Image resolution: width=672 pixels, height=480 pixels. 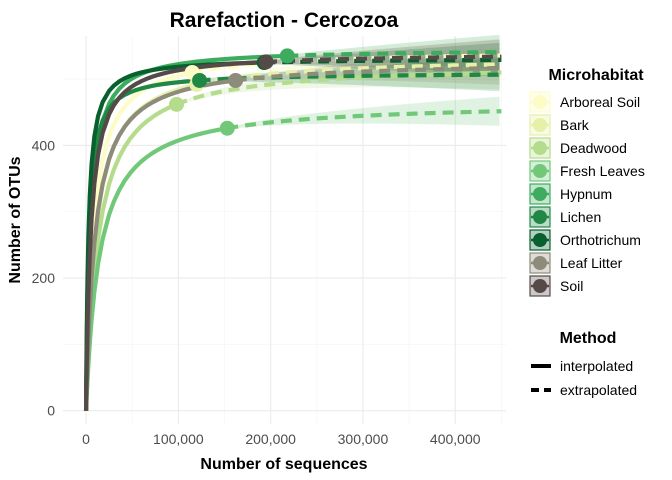 What do you see at coordinates (598, 390) in the screenshot?
I see `method-label: extrapolated` at bounding box center [598, 390].